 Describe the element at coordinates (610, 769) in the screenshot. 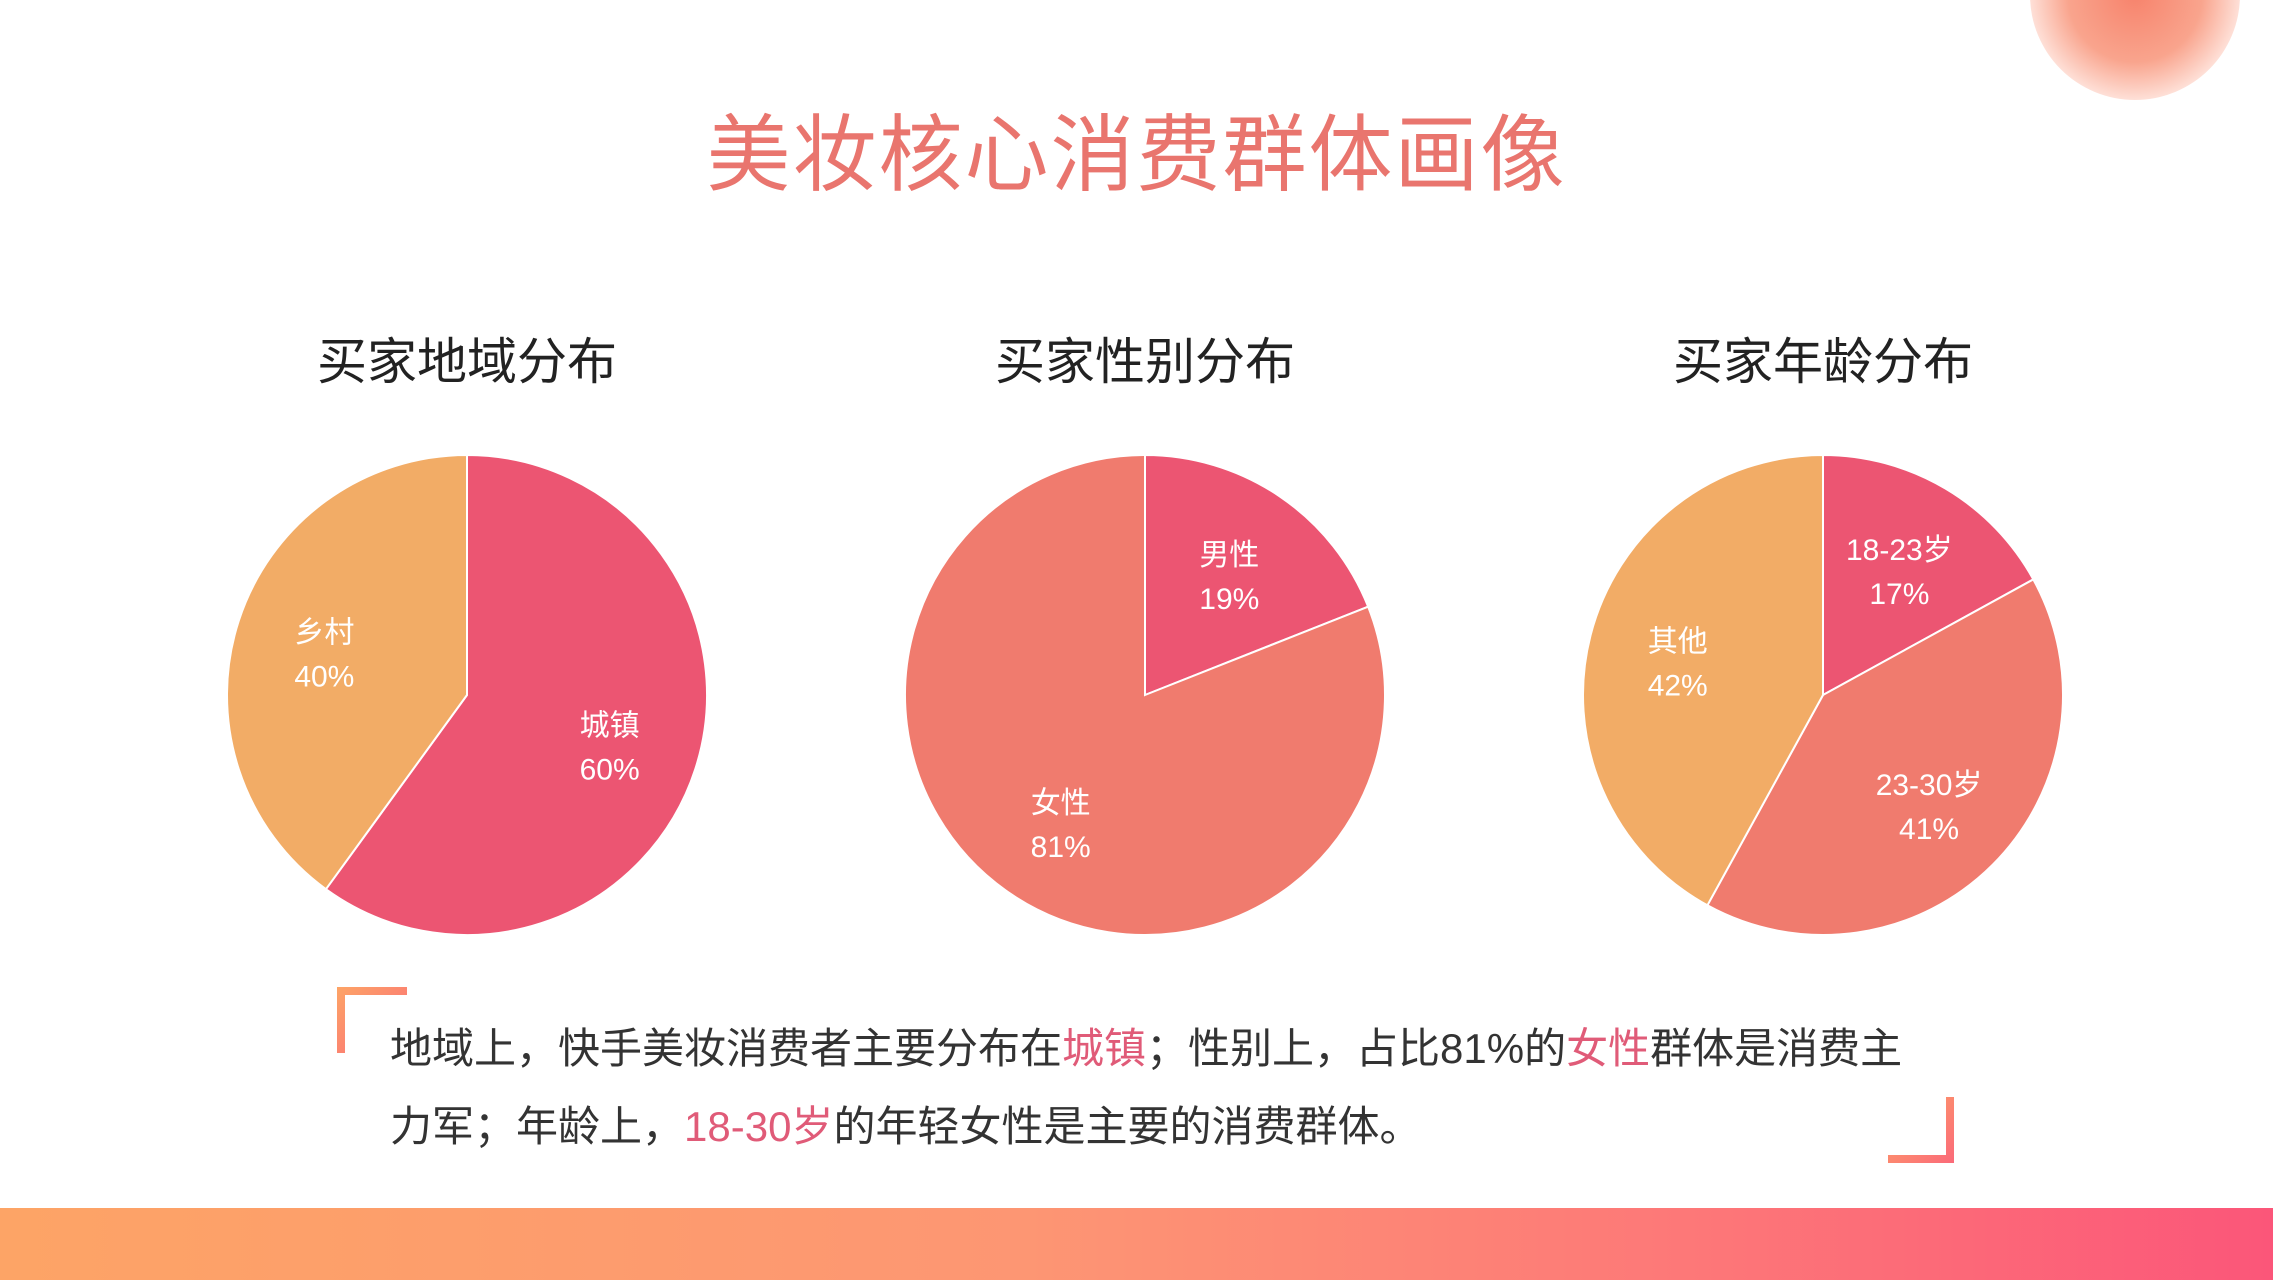

I see `slice-value-0: 60%` at that location.